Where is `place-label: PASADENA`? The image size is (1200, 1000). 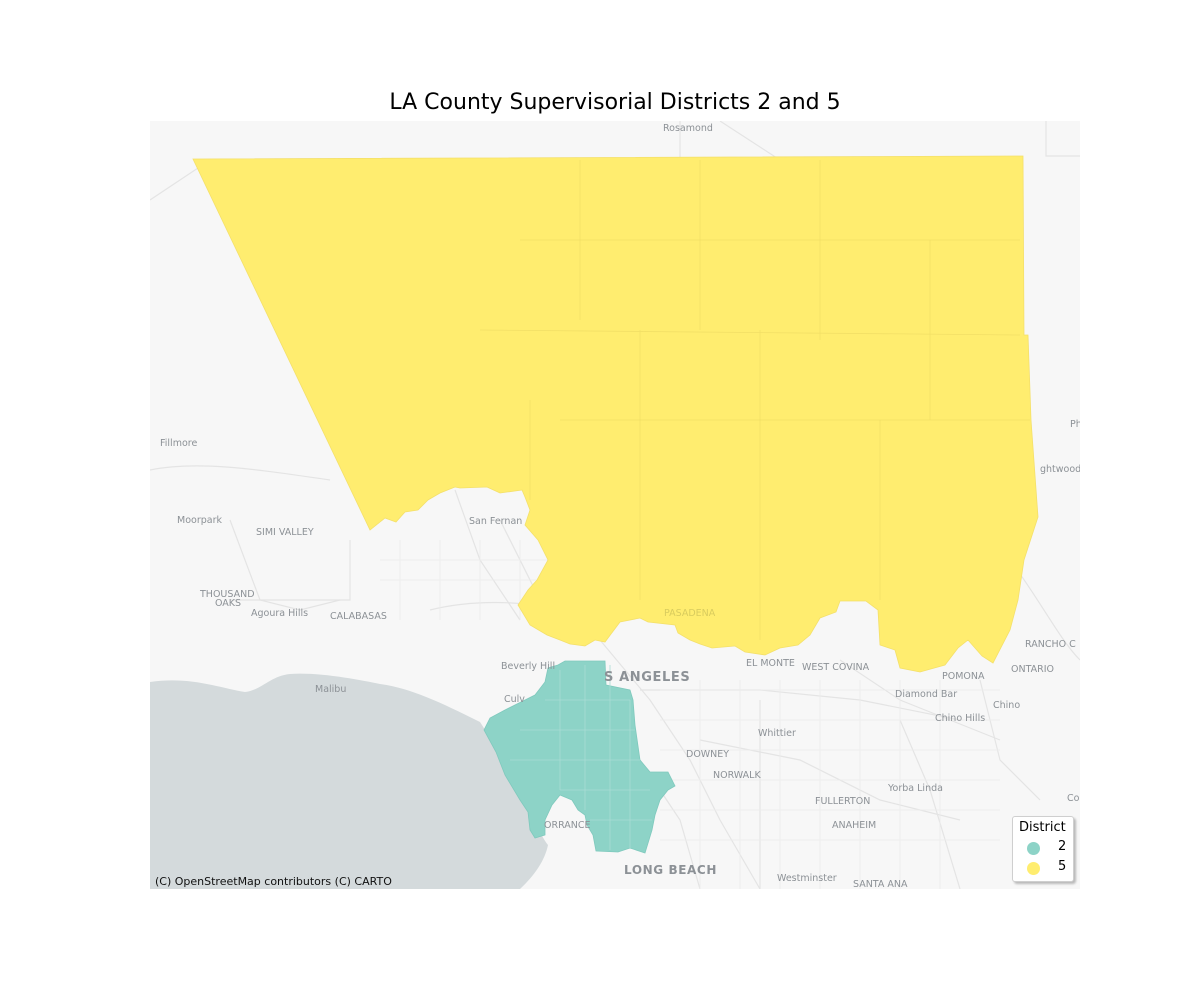 place-label: PASADENA is located at coordinates (690, 613).